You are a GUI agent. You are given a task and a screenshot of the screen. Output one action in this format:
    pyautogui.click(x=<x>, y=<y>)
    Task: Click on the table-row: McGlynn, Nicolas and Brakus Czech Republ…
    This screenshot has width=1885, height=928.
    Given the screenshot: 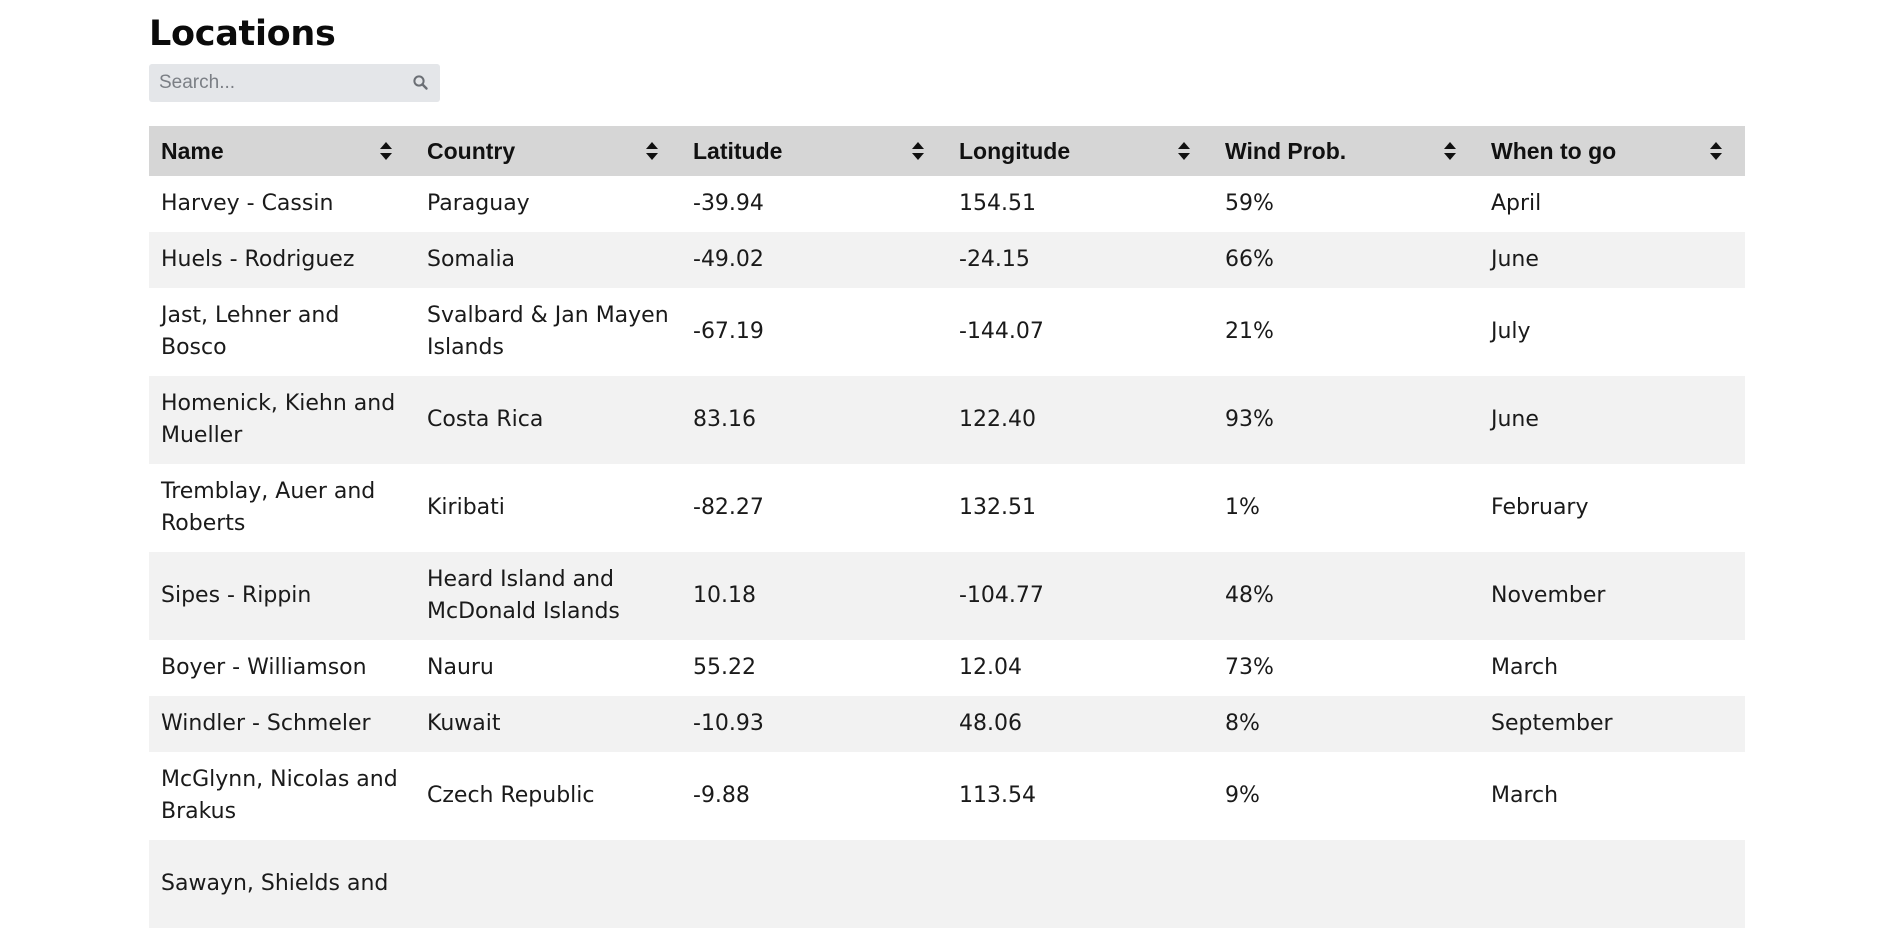 What is the action you would take?
    pyautogui.click(x=947, y=796)
    